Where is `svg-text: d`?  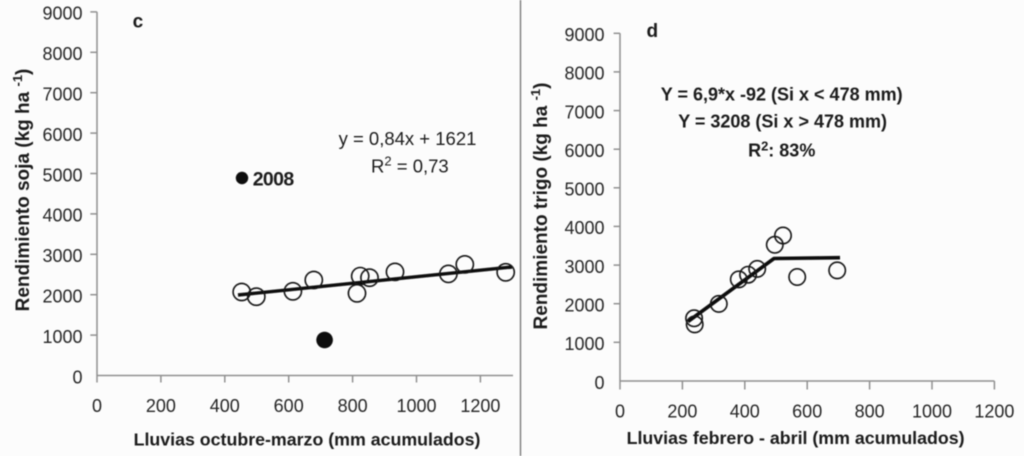 svg-text: d is located at coordinates (653, 31).